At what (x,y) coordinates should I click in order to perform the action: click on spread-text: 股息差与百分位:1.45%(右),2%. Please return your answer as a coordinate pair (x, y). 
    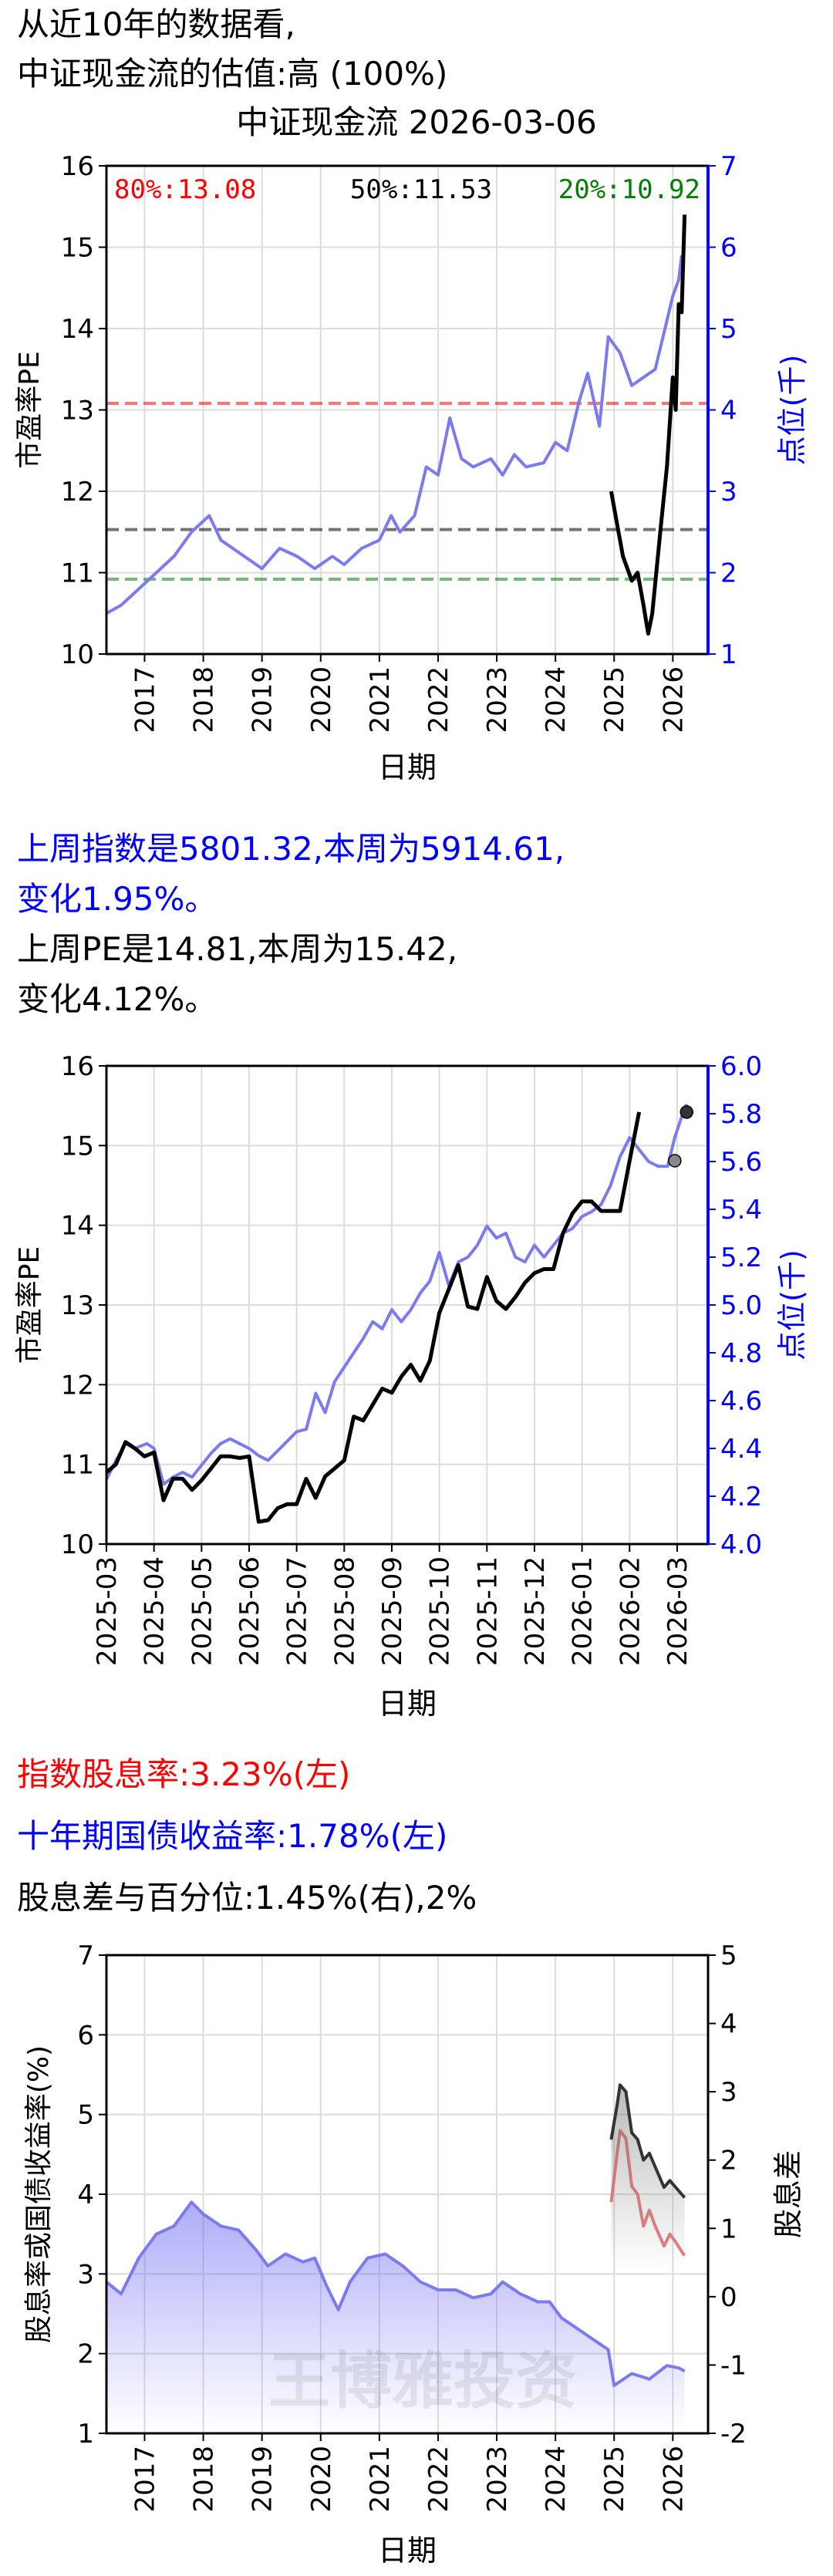
    Looking at the image, I should click on (247, 1898).